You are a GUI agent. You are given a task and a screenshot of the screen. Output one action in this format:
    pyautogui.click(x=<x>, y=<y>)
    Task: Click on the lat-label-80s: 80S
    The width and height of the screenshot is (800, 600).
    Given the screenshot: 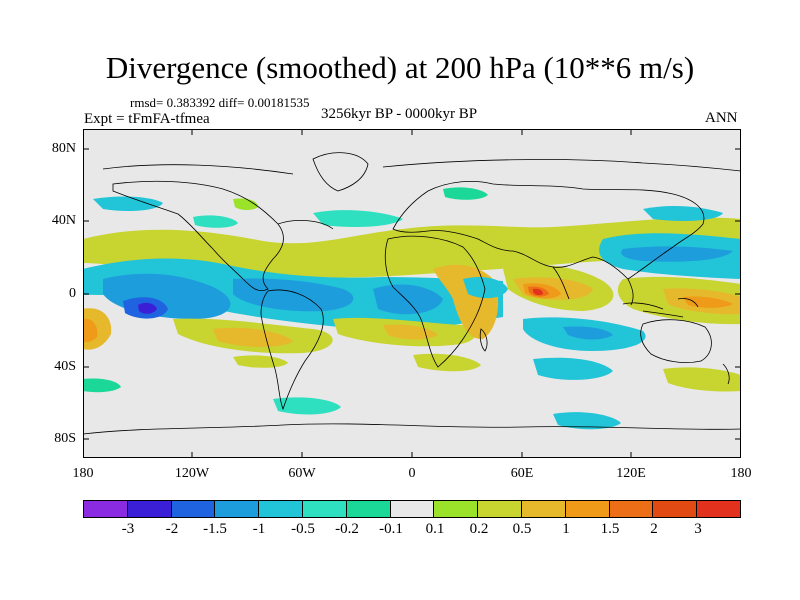 What is the action you would take?
    pyautogui.click(x=65, y=438)
    